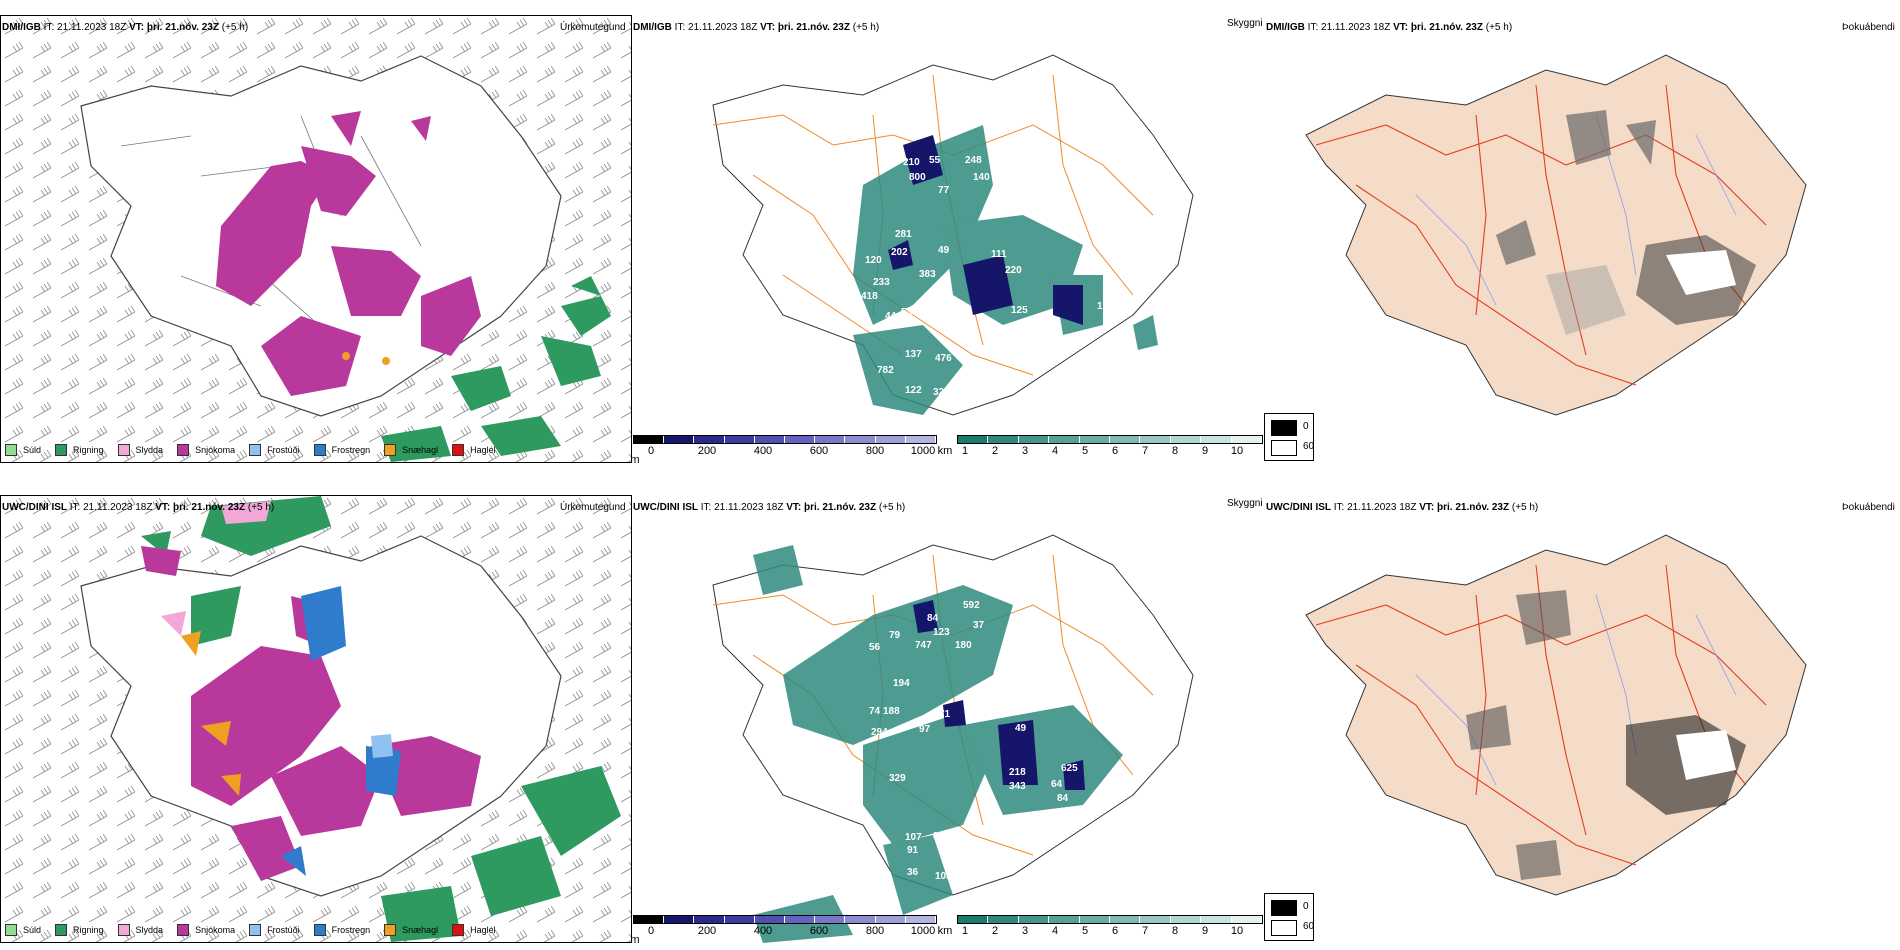 The height and width of the screenshot is (950, 1900). What do you see at coordinates (1289, 437) in the screenshot?
I see `fog-legend-top: 0 60` at bounding box center [1289, 437].